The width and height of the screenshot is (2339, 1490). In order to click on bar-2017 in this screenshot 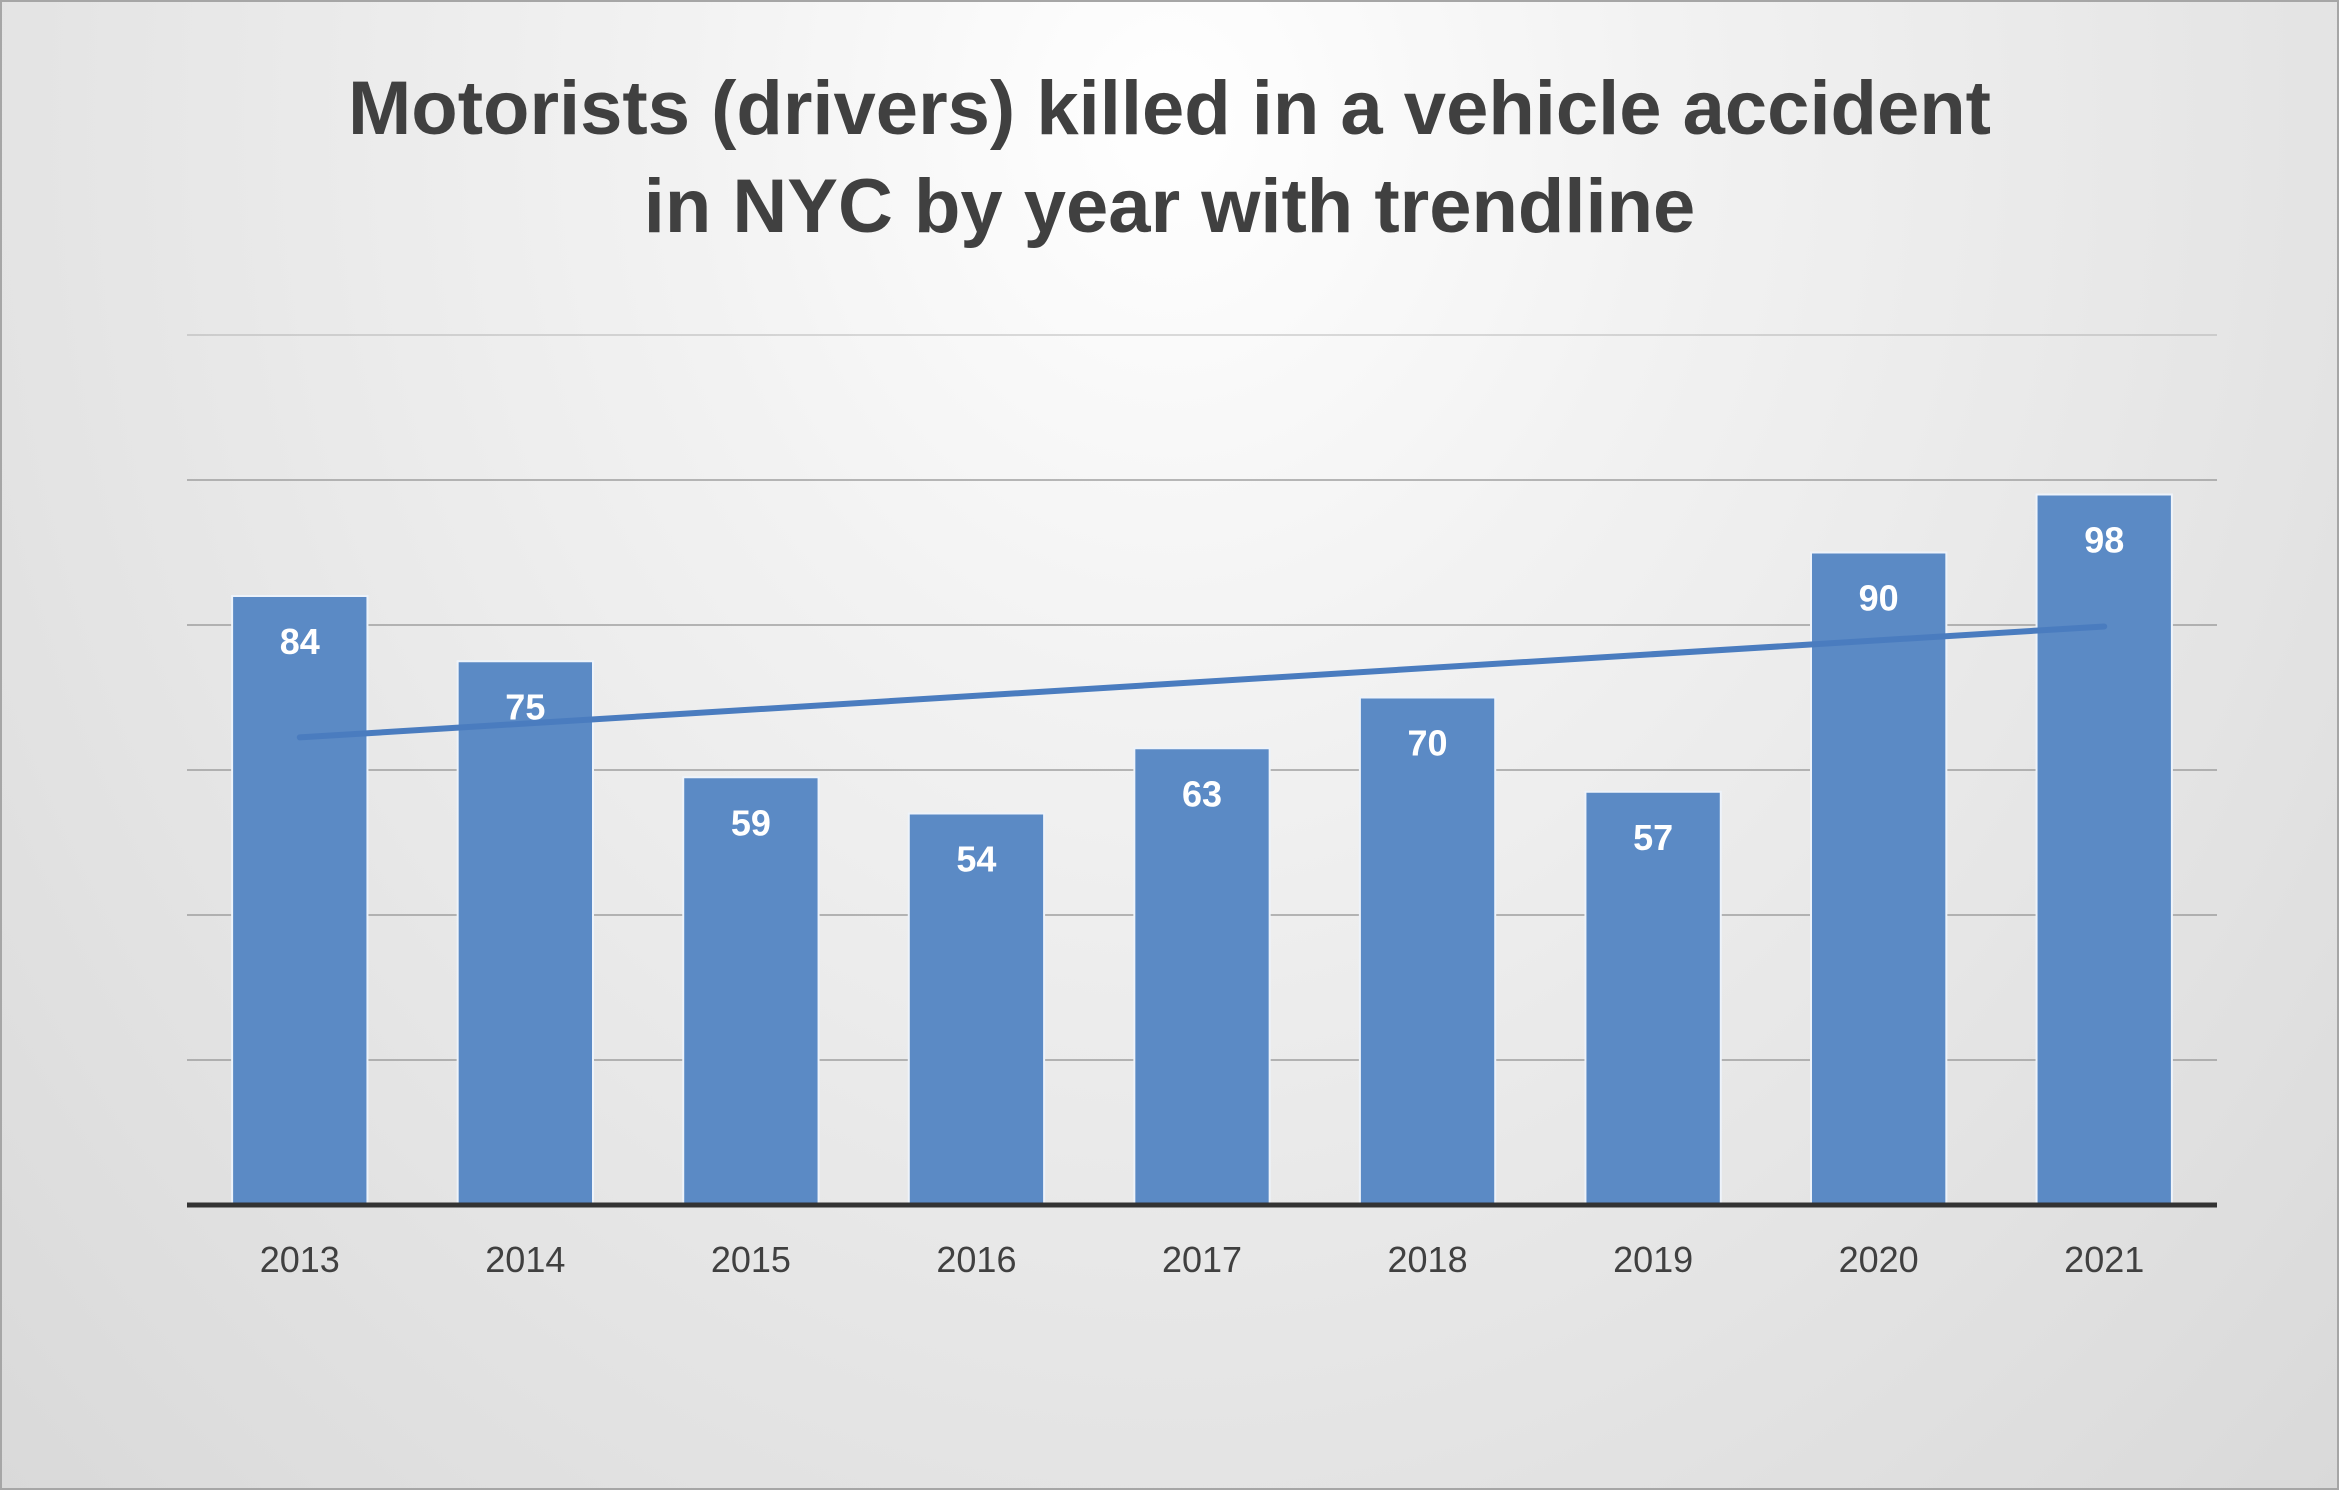, I will do `click(1202, 976)`.